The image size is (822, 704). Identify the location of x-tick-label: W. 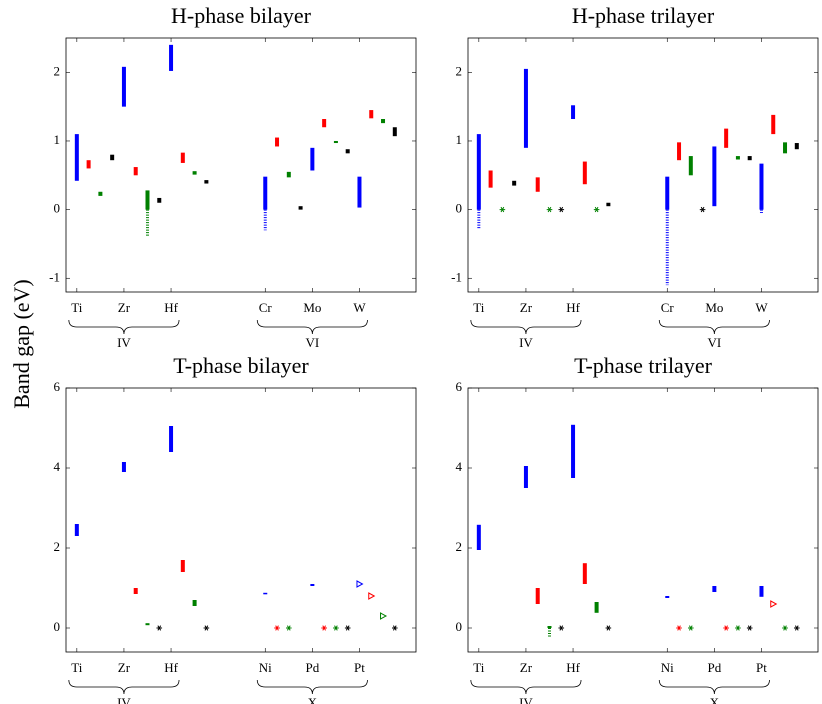
(761, 307).